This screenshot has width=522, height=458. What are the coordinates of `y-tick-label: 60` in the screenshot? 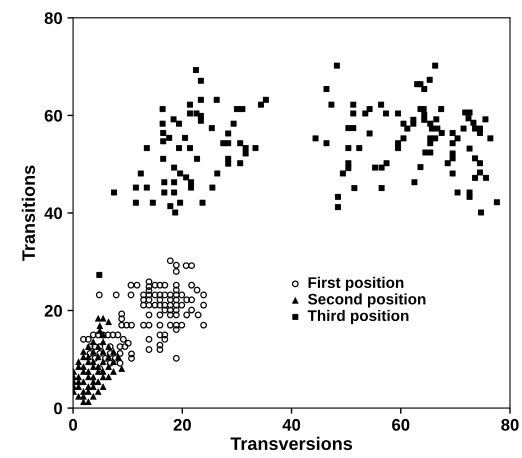 It's located at (53, 116).